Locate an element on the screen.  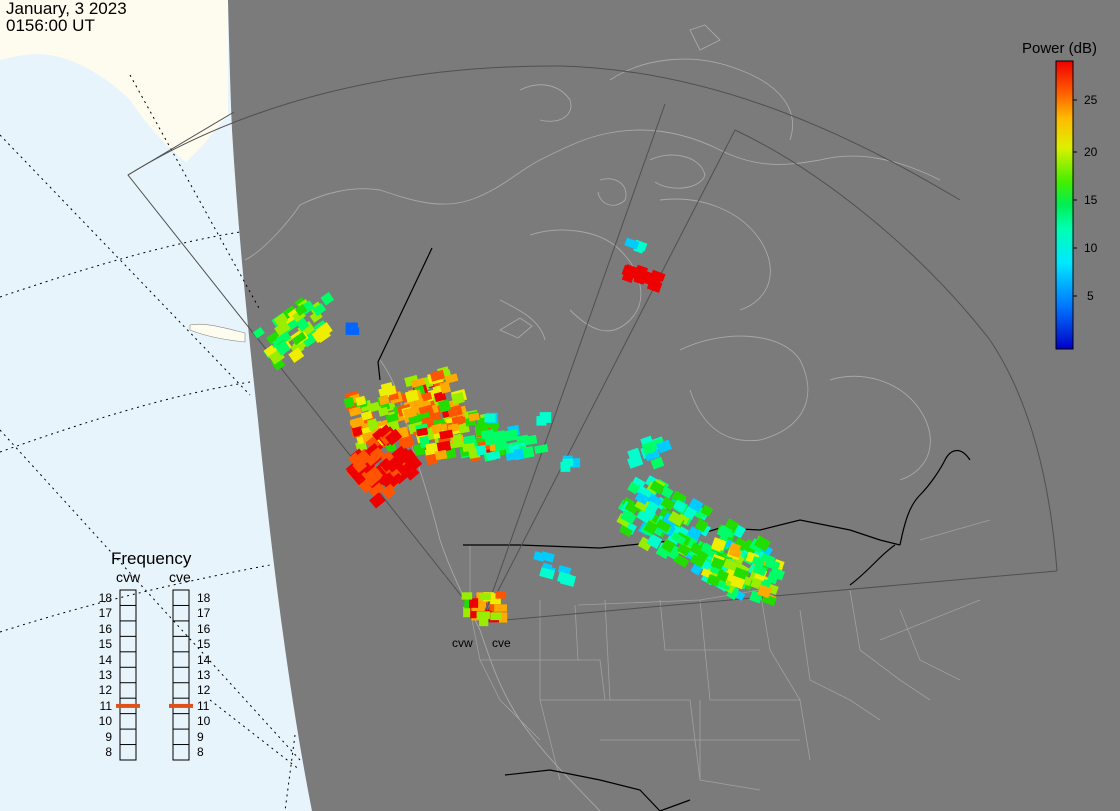
frequency-level-label: 11 is located at coordinates (203, 705).